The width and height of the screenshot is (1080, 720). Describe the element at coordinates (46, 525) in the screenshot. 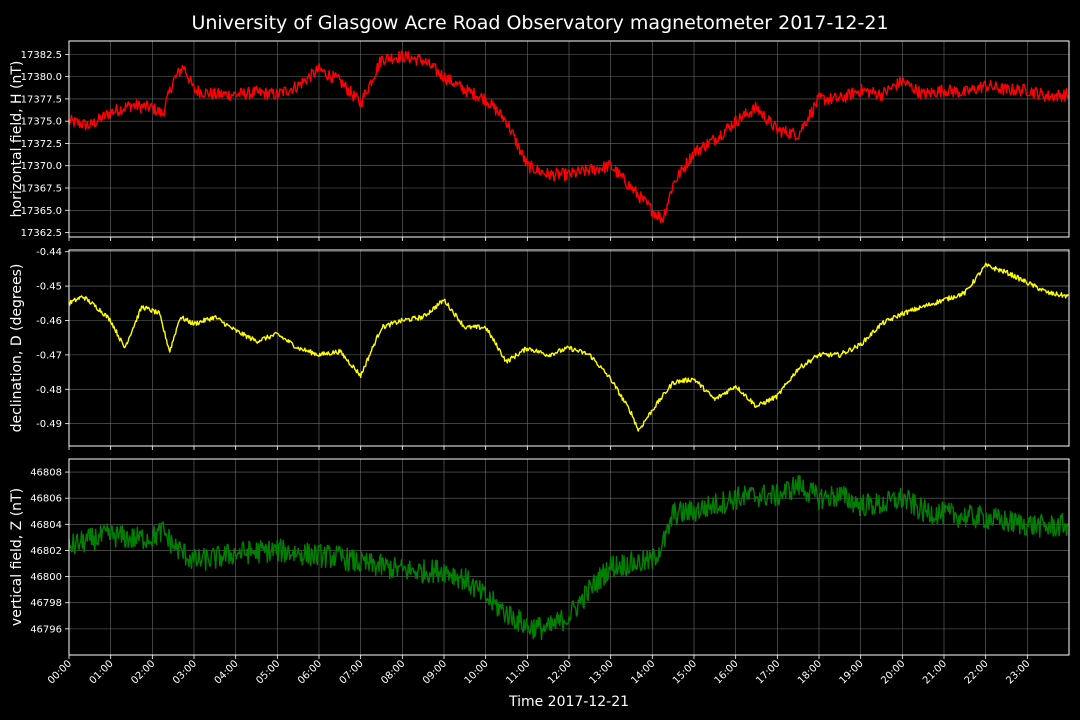

I see `y-tick-label: 46804` at that location.